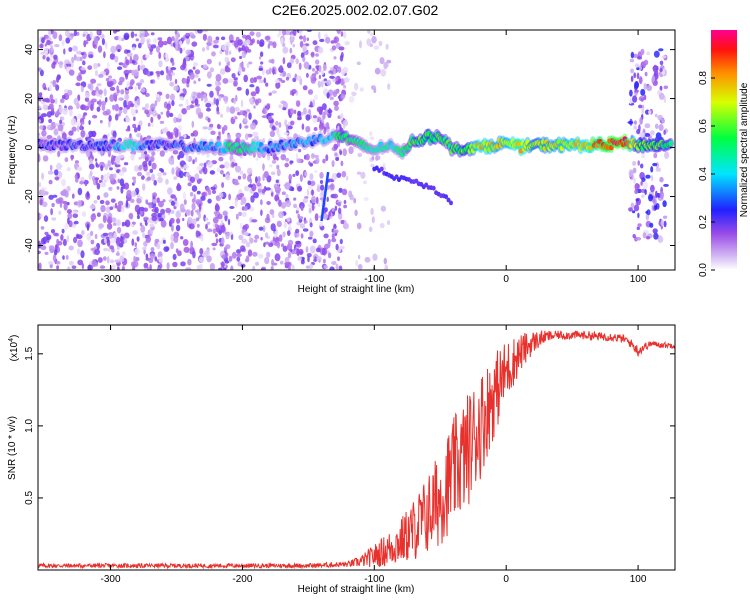  Describe the element at coordinates (706, 174) in the screenshot. I see `colorbar-ticks: 0.0 0.2 0.4 0.6 0.8` at that location.